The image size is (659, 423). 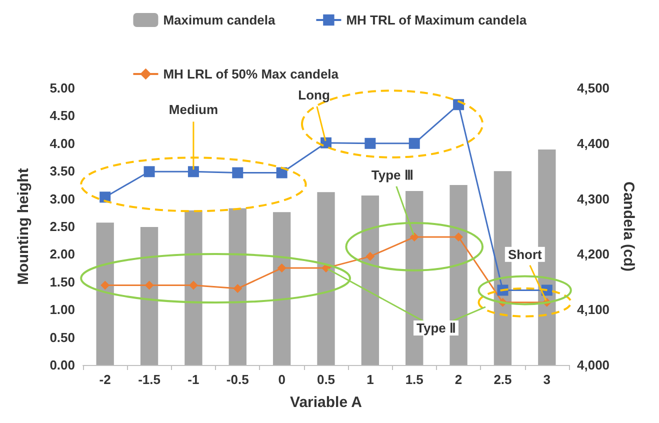 I want to click on legend-label: Maximum candela, so click(x=219, y=20).